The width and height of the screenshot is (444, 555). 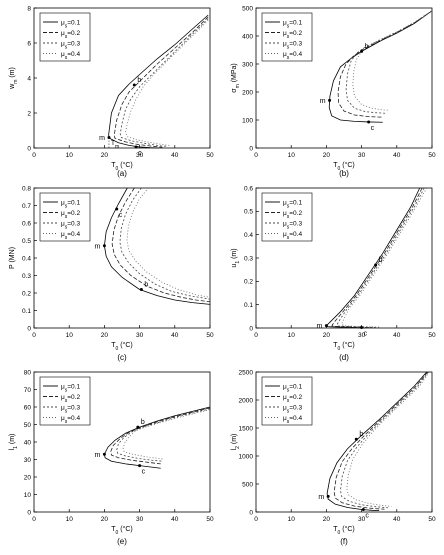 What do you see at coordinates (12, 258) in the screenshot?
I see `y-axis-label: P (MN)` at bounding box center [12, 258].